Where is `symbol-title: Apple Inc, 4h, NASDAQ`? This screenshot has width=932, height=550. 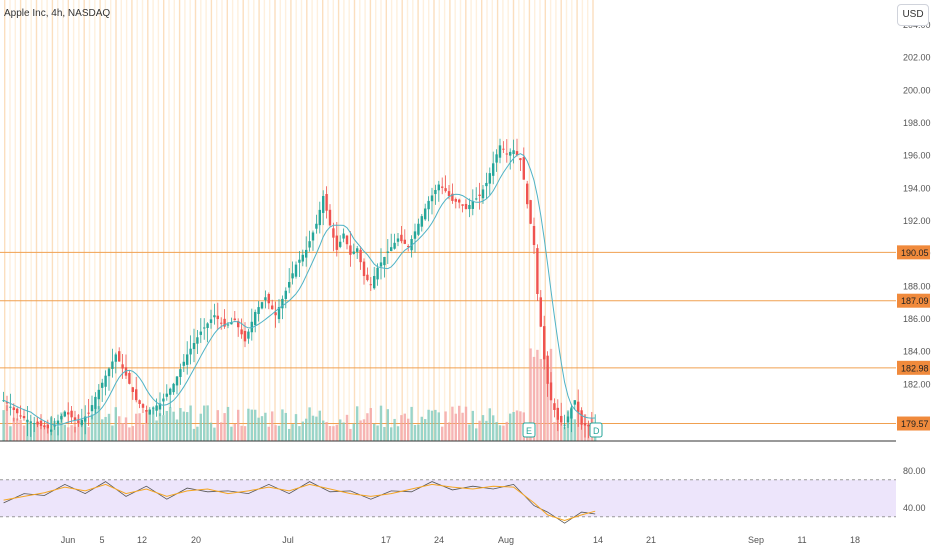
symbol-title: Apple Inc, 4h, NASDAQ is located at coordinates (57, 13).